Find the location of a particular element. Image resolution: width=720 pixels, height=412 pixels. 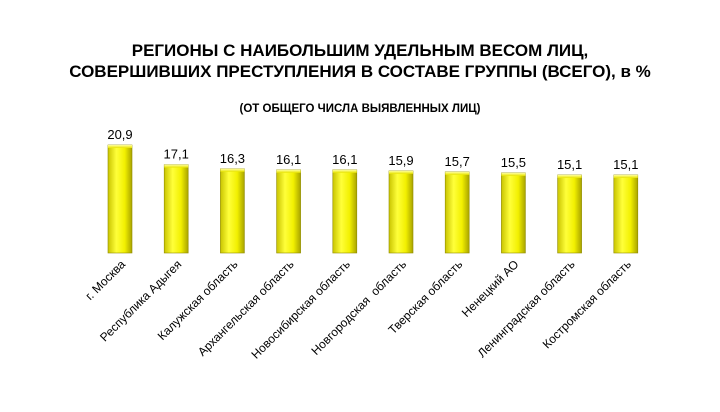

value-label-1: 20,9 is located at coordinates (119, 134).